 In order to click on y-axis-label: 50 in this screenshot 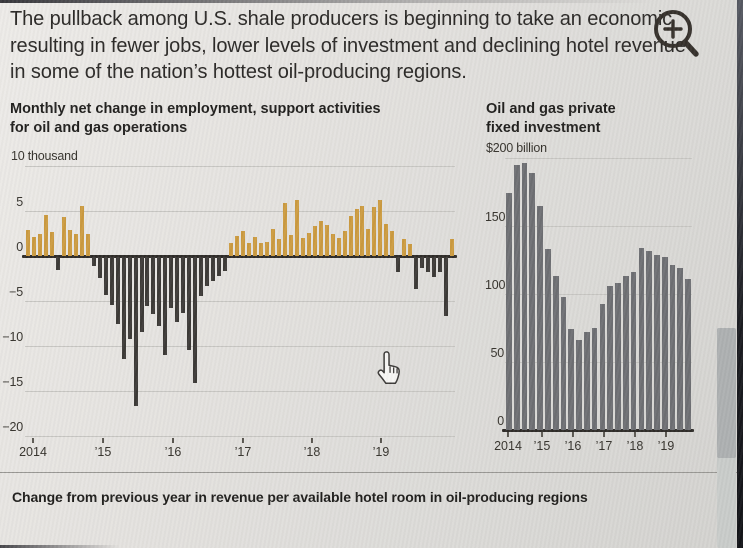, I will do `click(497, 353)`.